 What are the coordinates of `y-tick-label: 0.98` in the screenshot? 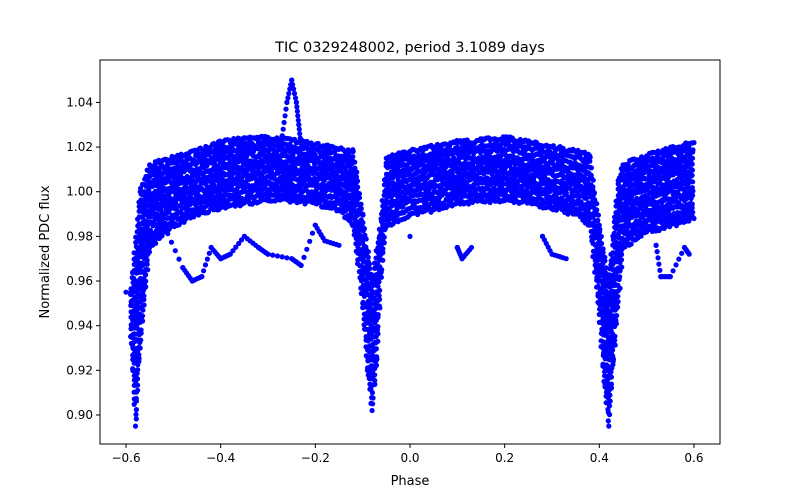 It's located at (79, 236).